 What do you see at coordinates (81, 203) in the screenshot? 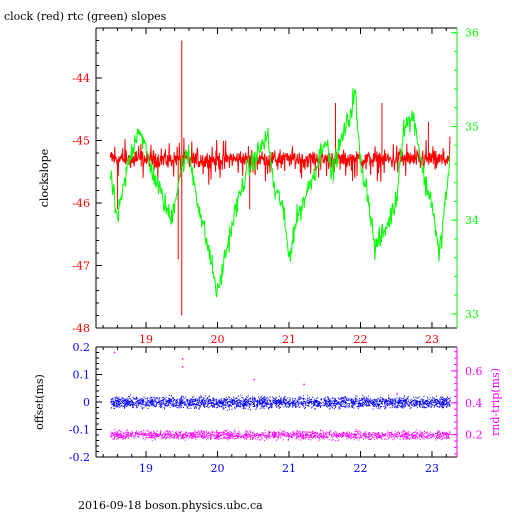
I see `y-tick-label-left: -46` at bounding box center [81, 203].